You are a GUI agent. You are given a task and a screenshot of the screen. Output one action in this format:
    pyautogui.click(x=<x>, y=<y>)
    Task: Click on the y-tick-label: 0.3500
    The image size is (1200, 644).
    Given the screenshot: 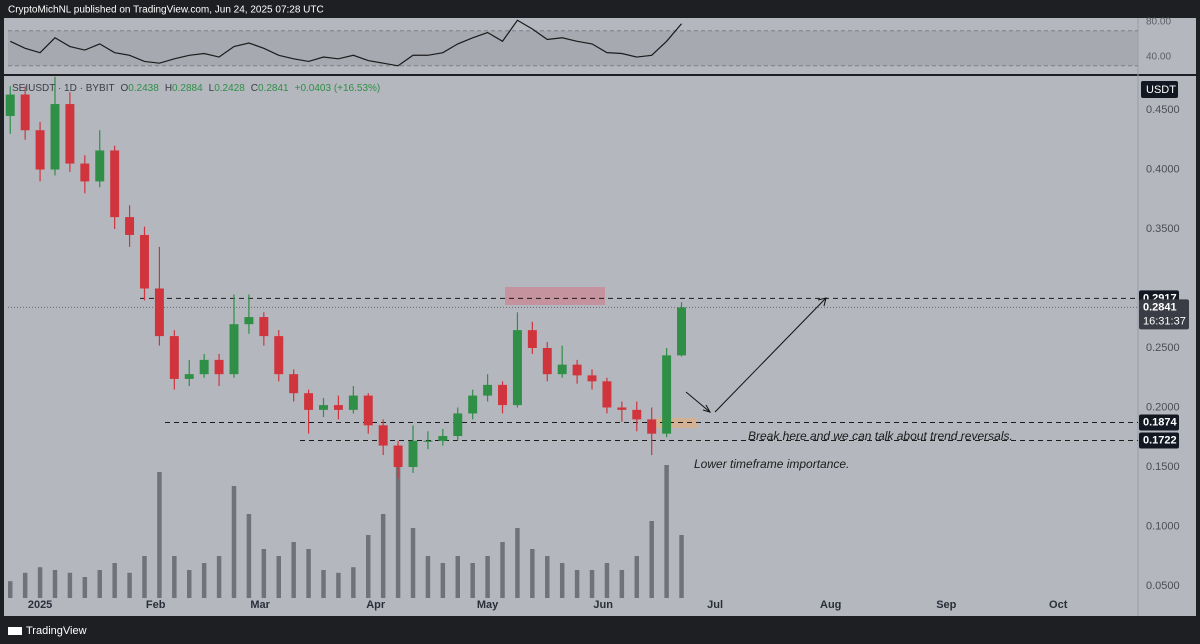 What is the action you would take?
    pyautogui.click(x=1163, y=229)
    